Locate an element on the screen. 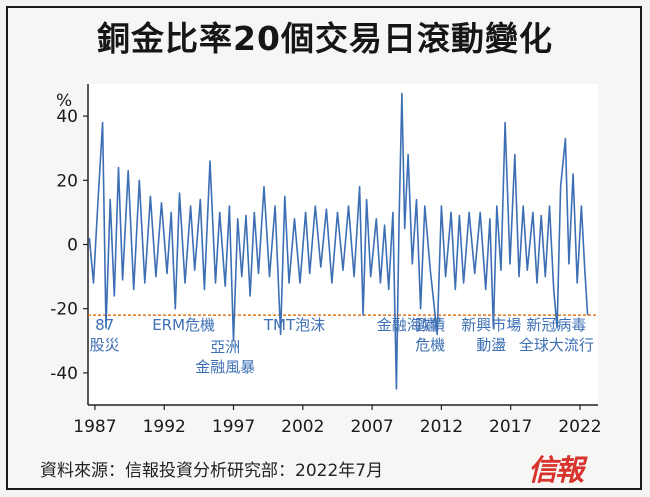 This screenshot has width=650, height=497. event-annotation-label: 亞洲 is located at coordinates (225, 347).